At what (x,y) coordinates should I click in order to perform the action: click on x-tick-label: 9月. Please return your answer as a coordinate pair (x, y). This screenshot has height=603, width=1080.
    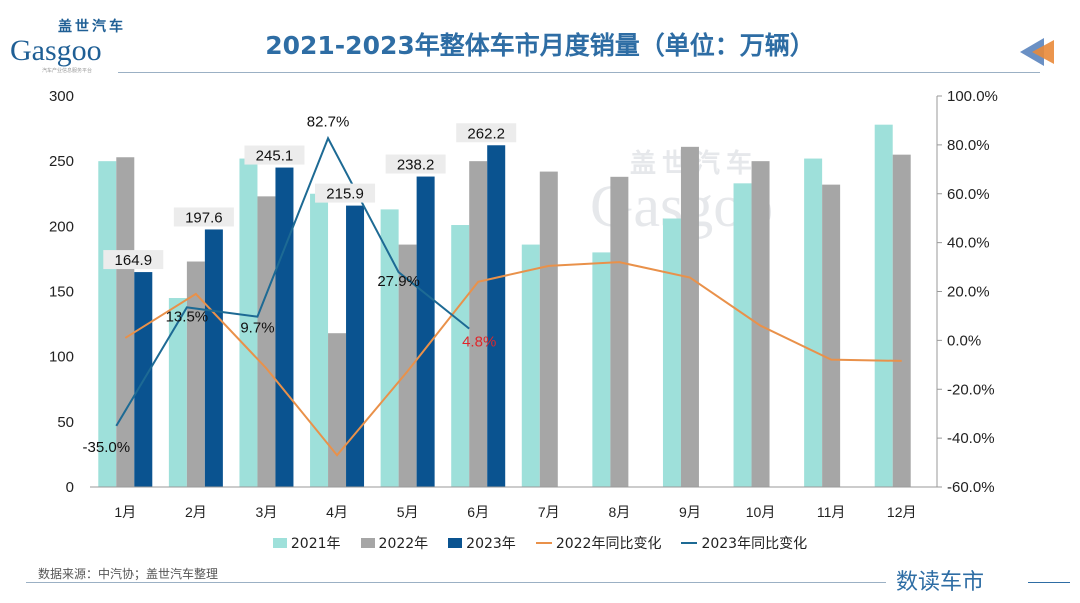
    Looking at the image, I should click on (690, 512).